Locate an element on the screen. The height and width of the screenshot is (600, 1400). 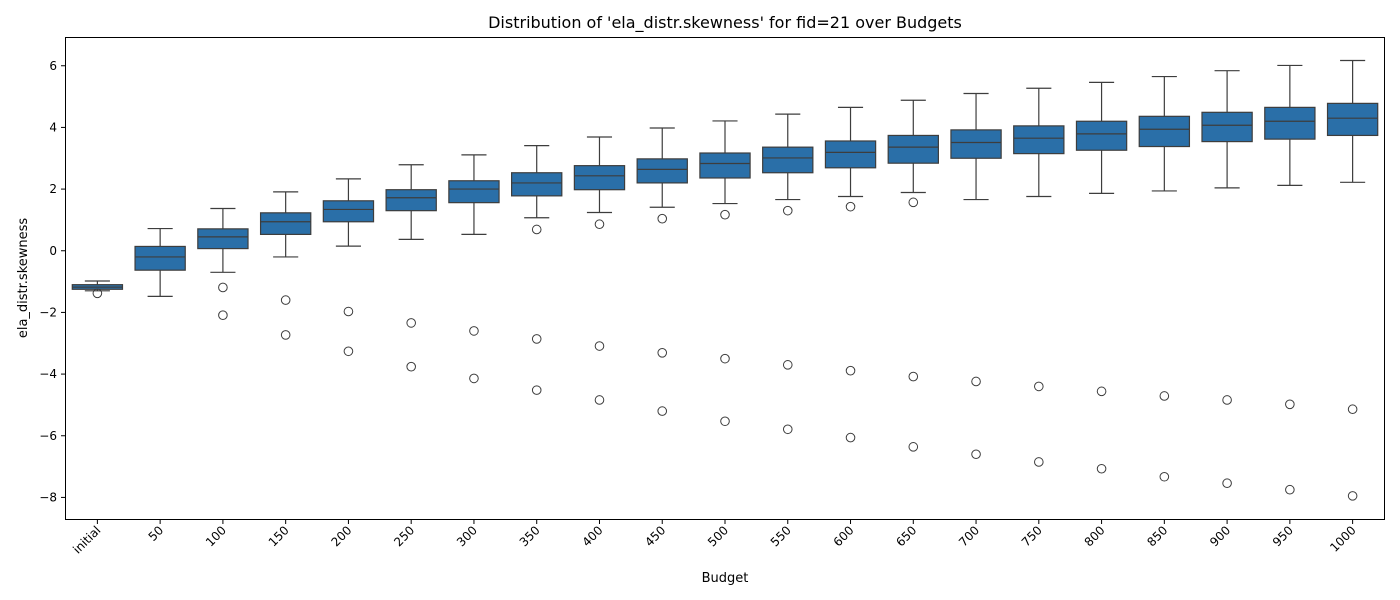
x-tick-label: 500 is located at coordinates (718, 536).